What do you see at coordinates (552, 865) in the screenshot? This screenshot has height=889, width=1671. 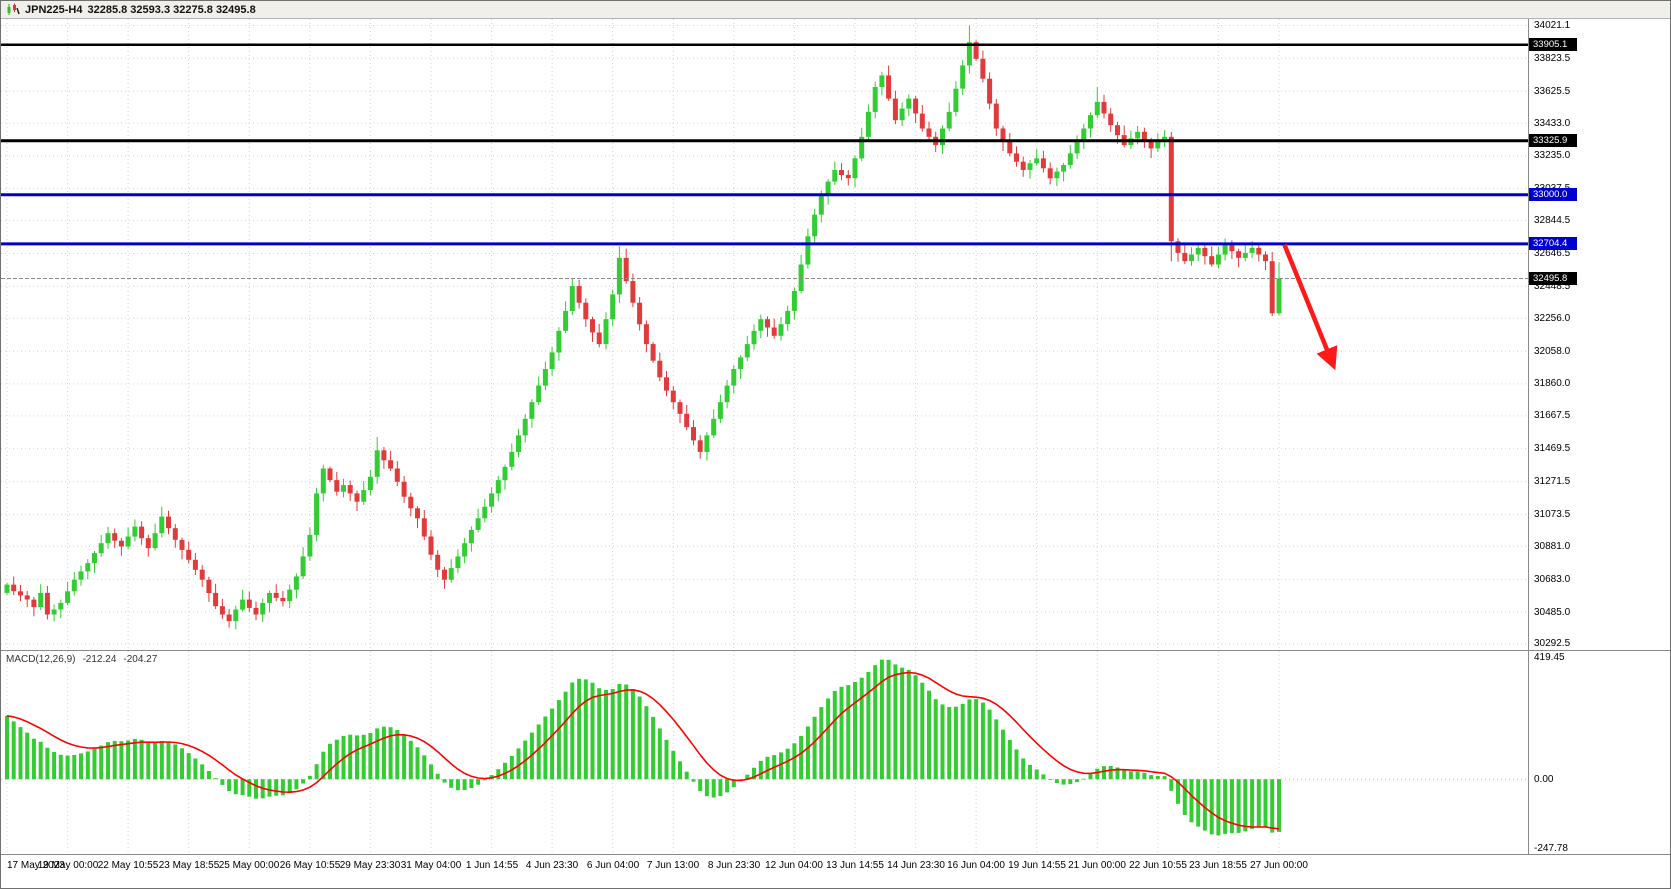 I see `time-label: 4 Jun 23:30` at bounding box center [552, 865].